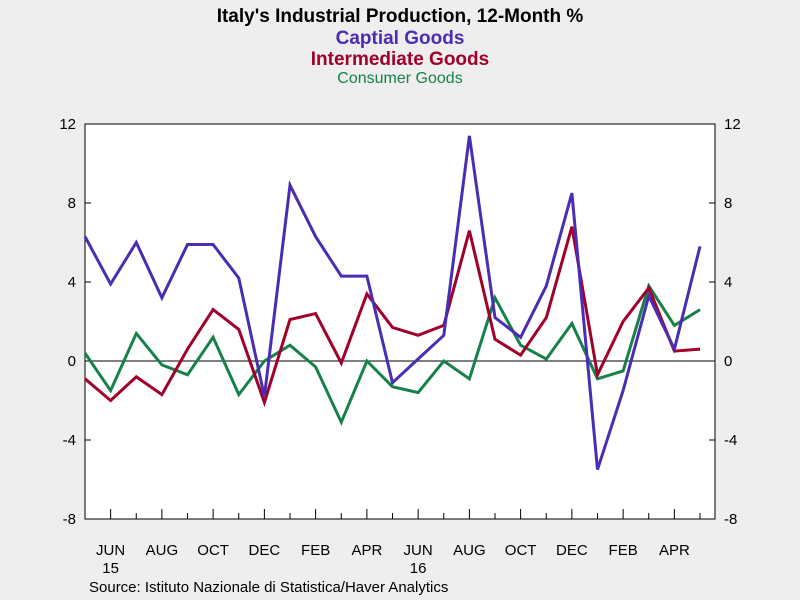  I want to click on y-tick-label-left: -8, so click(69, 519).